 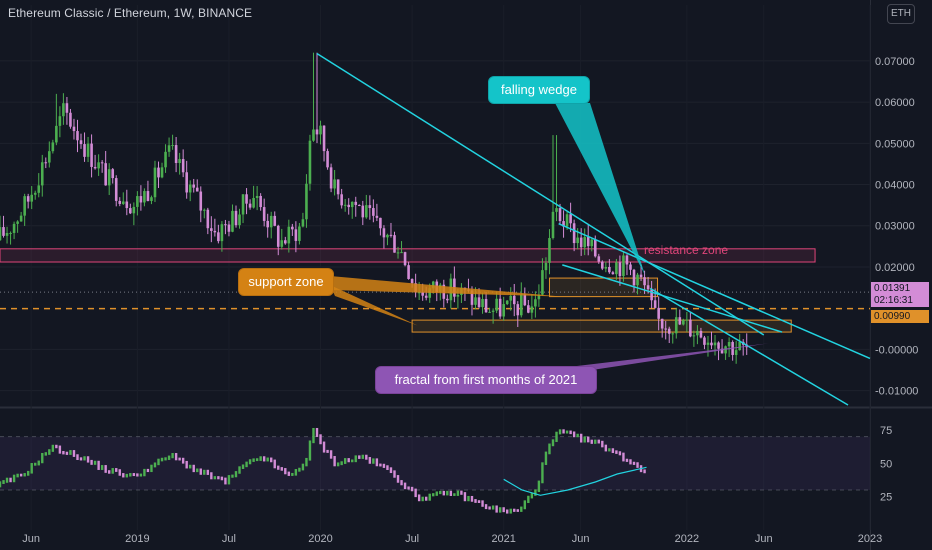 I want to click on support-zone-callout: support zone, so click(x=286, y=282).